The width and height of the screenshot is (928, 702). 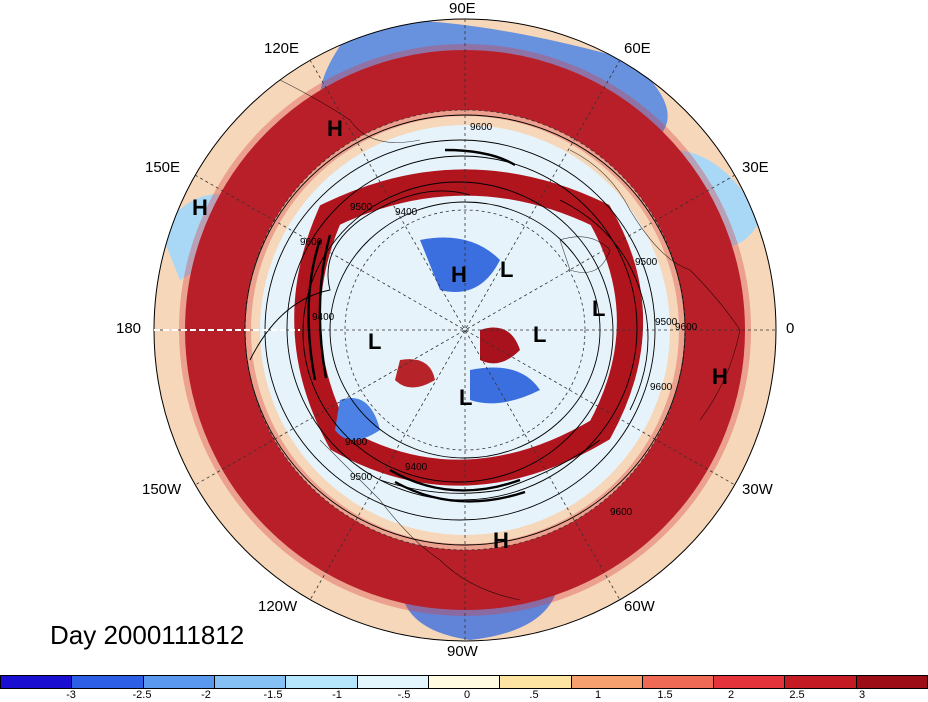 I want to click on colorbar-tick-label: -.5, so click(x=404, y=695).